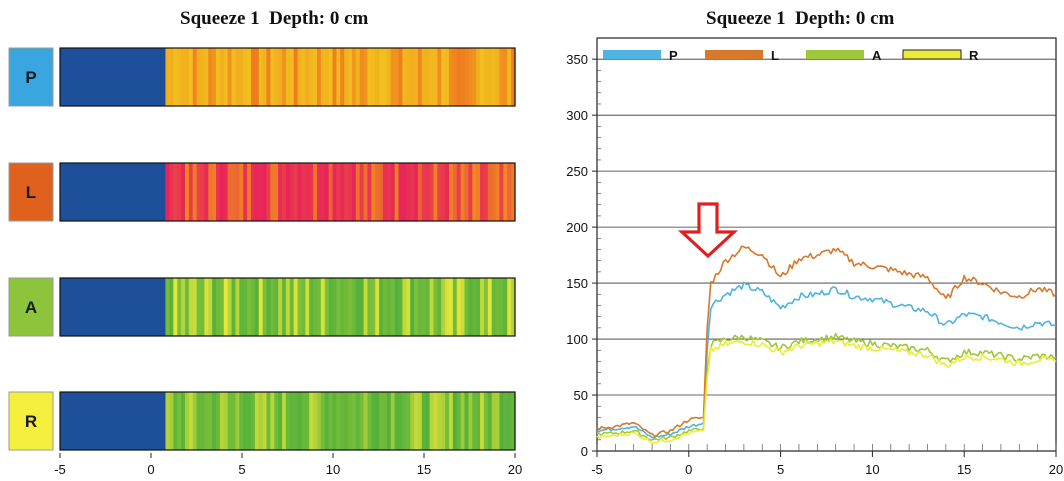  I want to click on x-tick-label: 0, so click(688, 469).